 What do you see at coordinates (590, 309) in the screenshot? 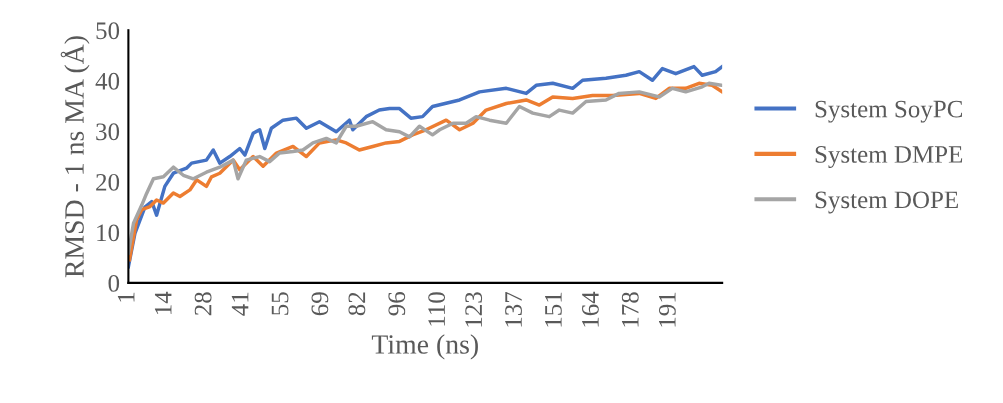
I see `x-tick-label: 164` at bounding box center [590, 309].